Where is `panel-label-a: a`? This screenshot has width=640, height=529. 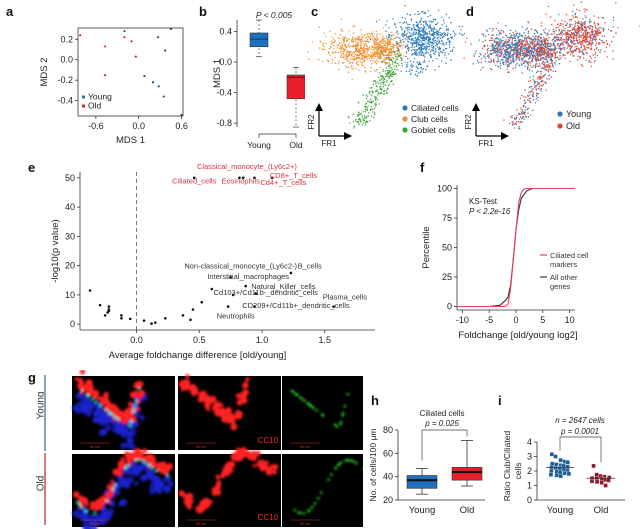
panel-label-a: a is located at coordinates (10, 11).